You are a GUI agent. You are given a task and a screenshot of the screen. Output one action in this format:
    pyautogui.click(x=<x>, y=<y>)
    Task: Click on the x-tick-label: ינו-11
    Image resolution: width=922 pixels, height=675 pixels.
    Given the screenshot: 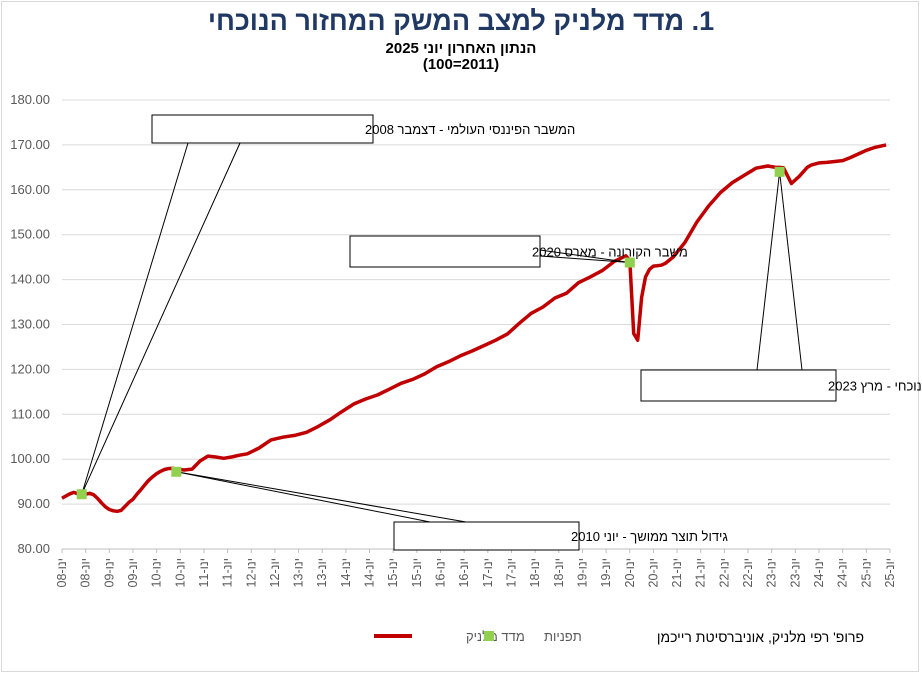 What is the action you would take?
    pyautogui.click(x=204, y=572)
    